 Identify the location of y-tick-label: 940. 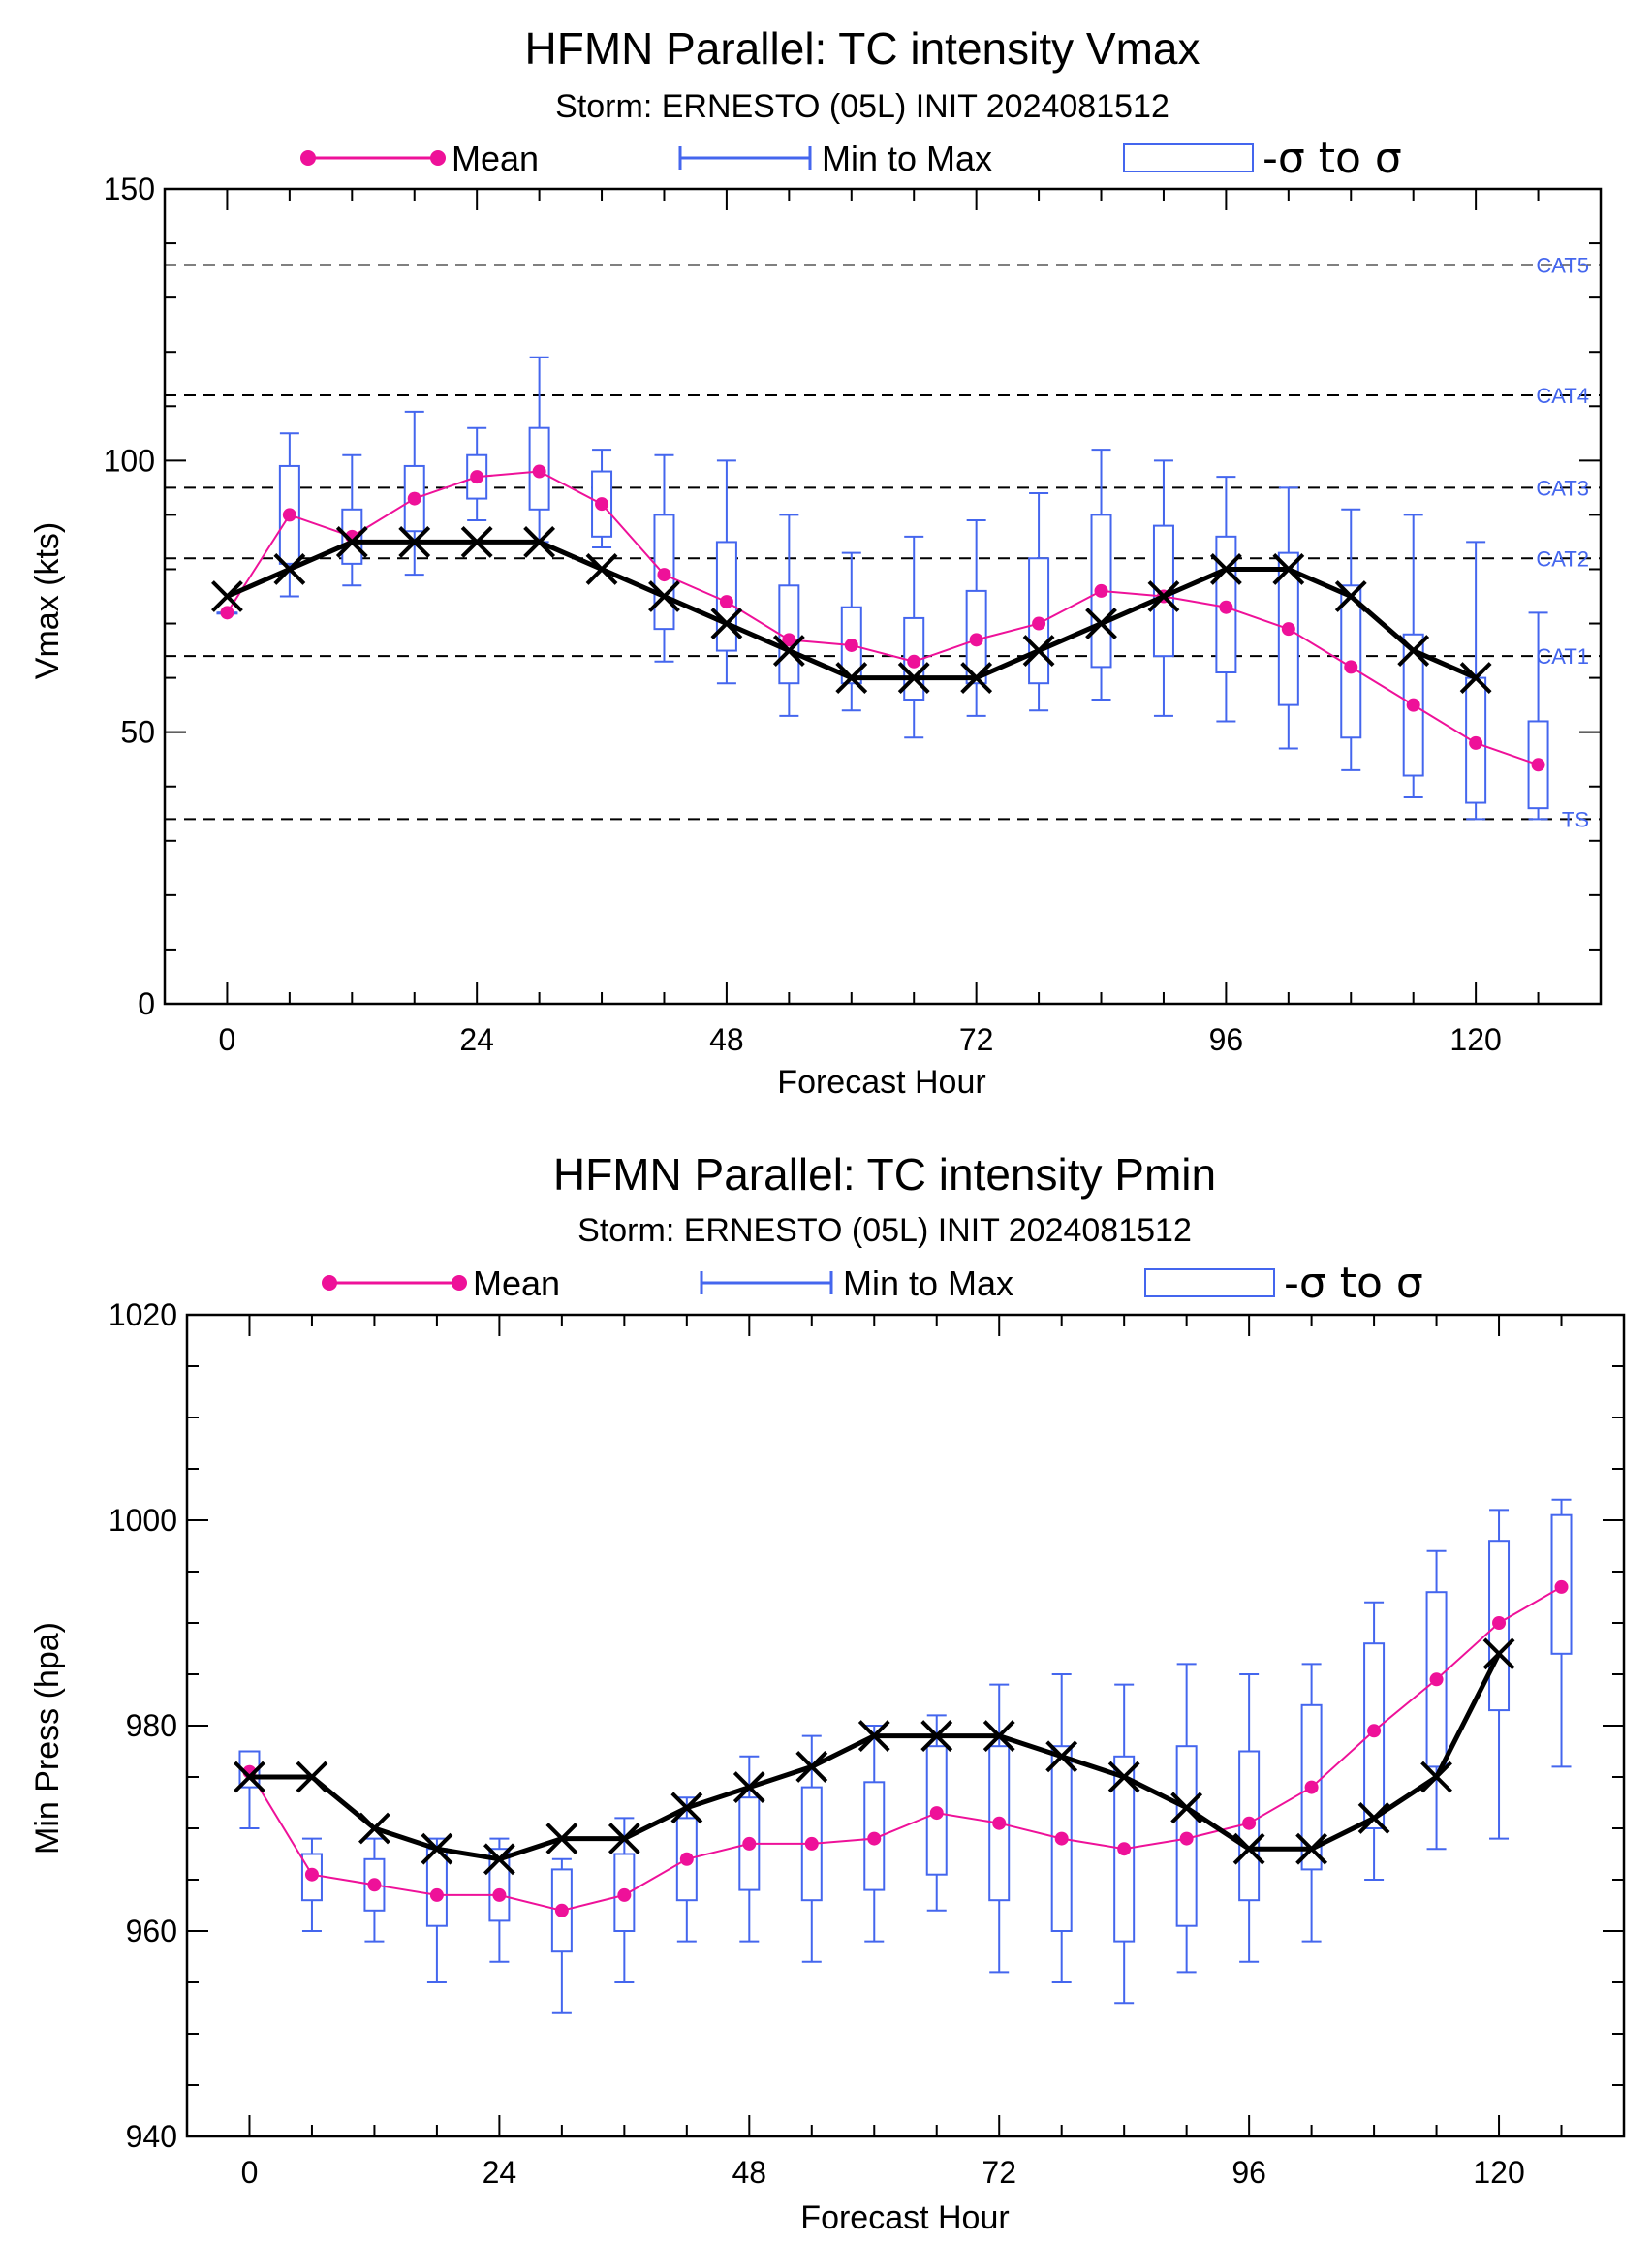
(151, 2136).